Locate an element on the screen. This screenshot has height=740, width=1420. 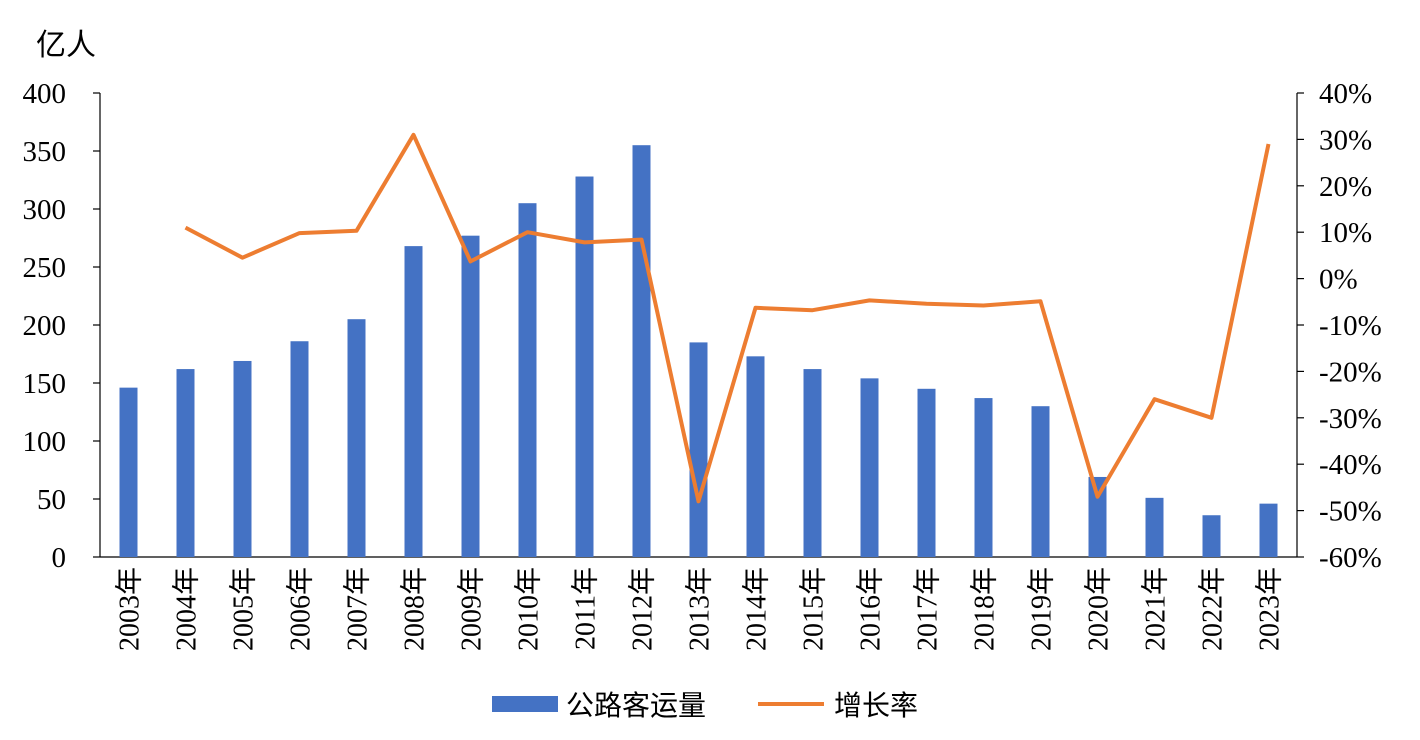
y-left-tick-label: 400 is located at coordinates (45, 94).